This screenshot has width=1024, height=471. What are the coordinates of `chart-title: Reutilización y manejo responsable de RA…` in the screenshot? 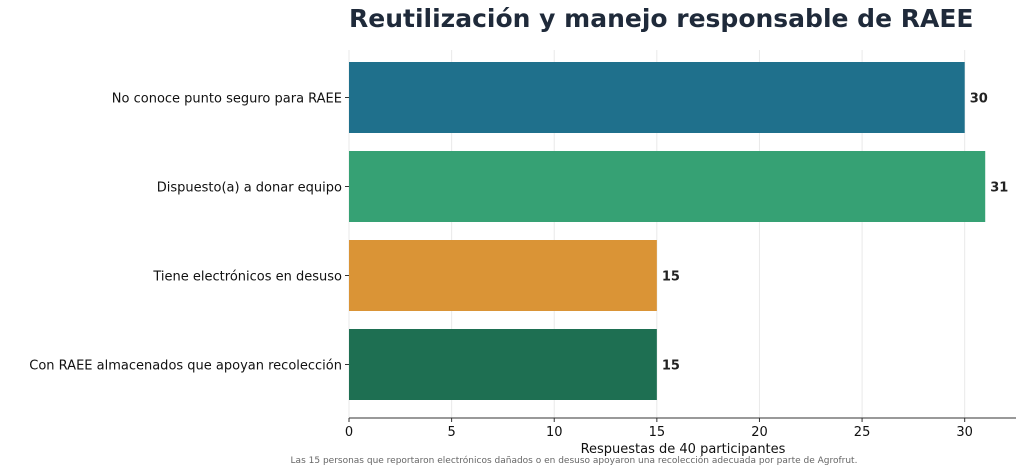 It's located at (661, 18).